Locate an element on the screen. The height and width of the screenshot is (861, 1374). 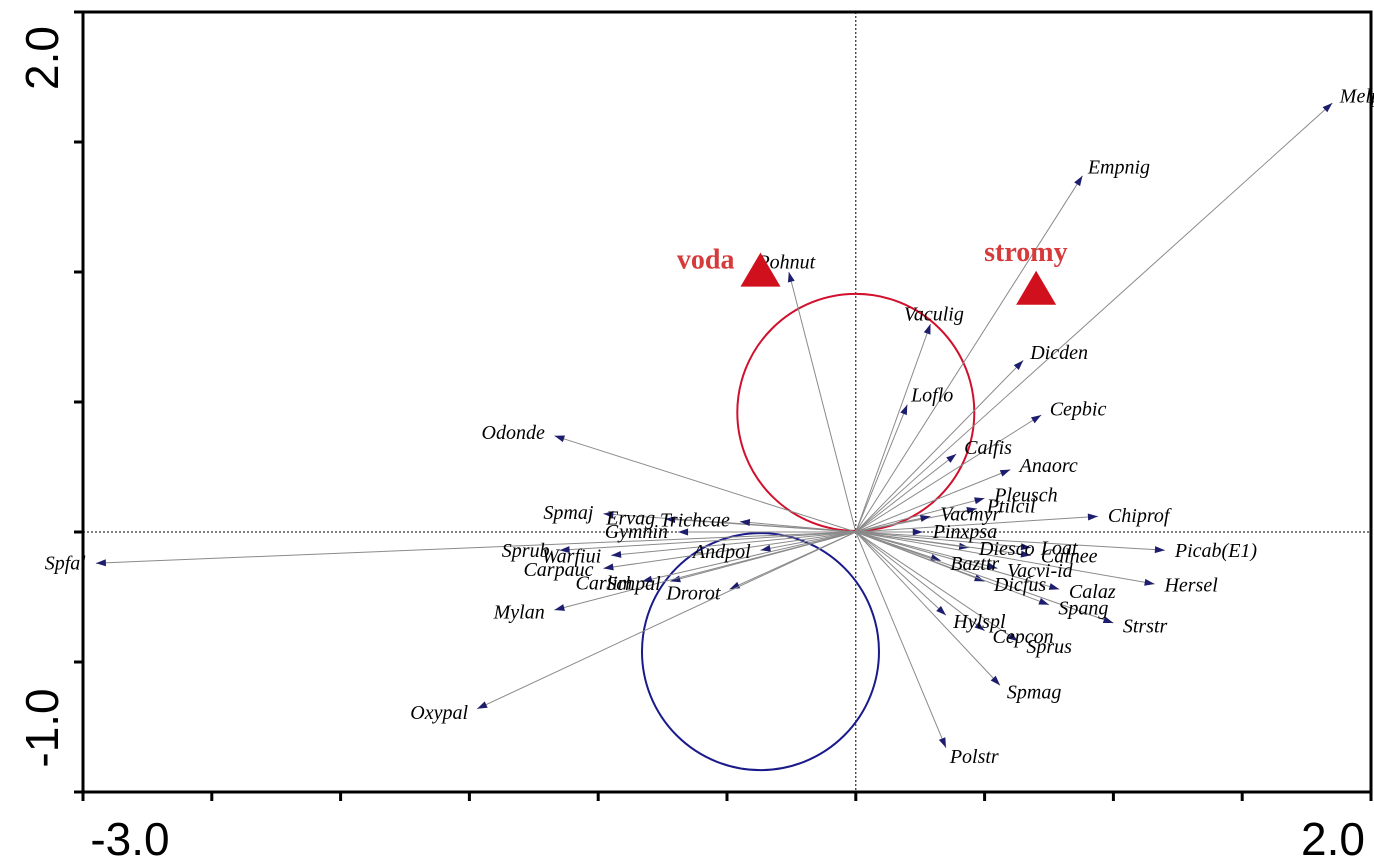
species-label: Ptilcil is located at coordinates (1011, 507).